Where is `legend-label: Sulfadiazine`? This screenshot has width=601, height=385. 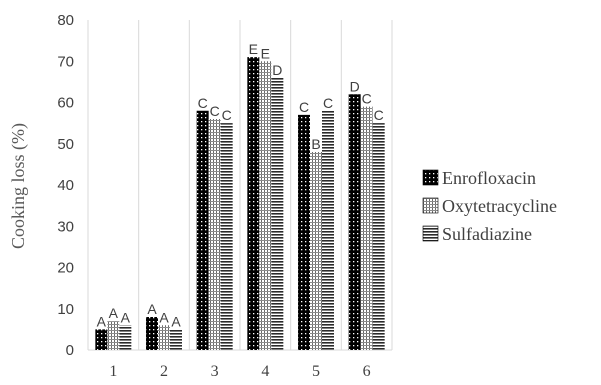
legend-label: Sulfadiazine is located at coordinates (487, 234).